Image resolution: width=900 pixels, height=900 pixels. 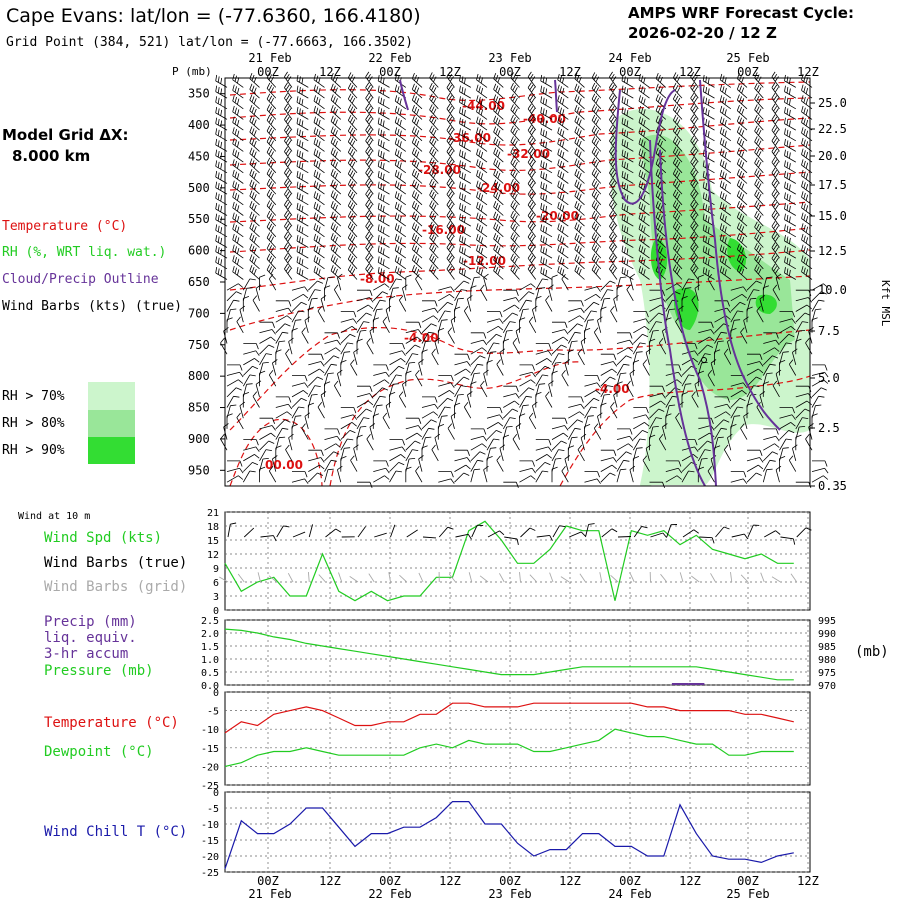 What do you see at coordinates (199, 188) in the screenshot?
I see `pressure-tick-3: 500` at bounding box center [199, 188].